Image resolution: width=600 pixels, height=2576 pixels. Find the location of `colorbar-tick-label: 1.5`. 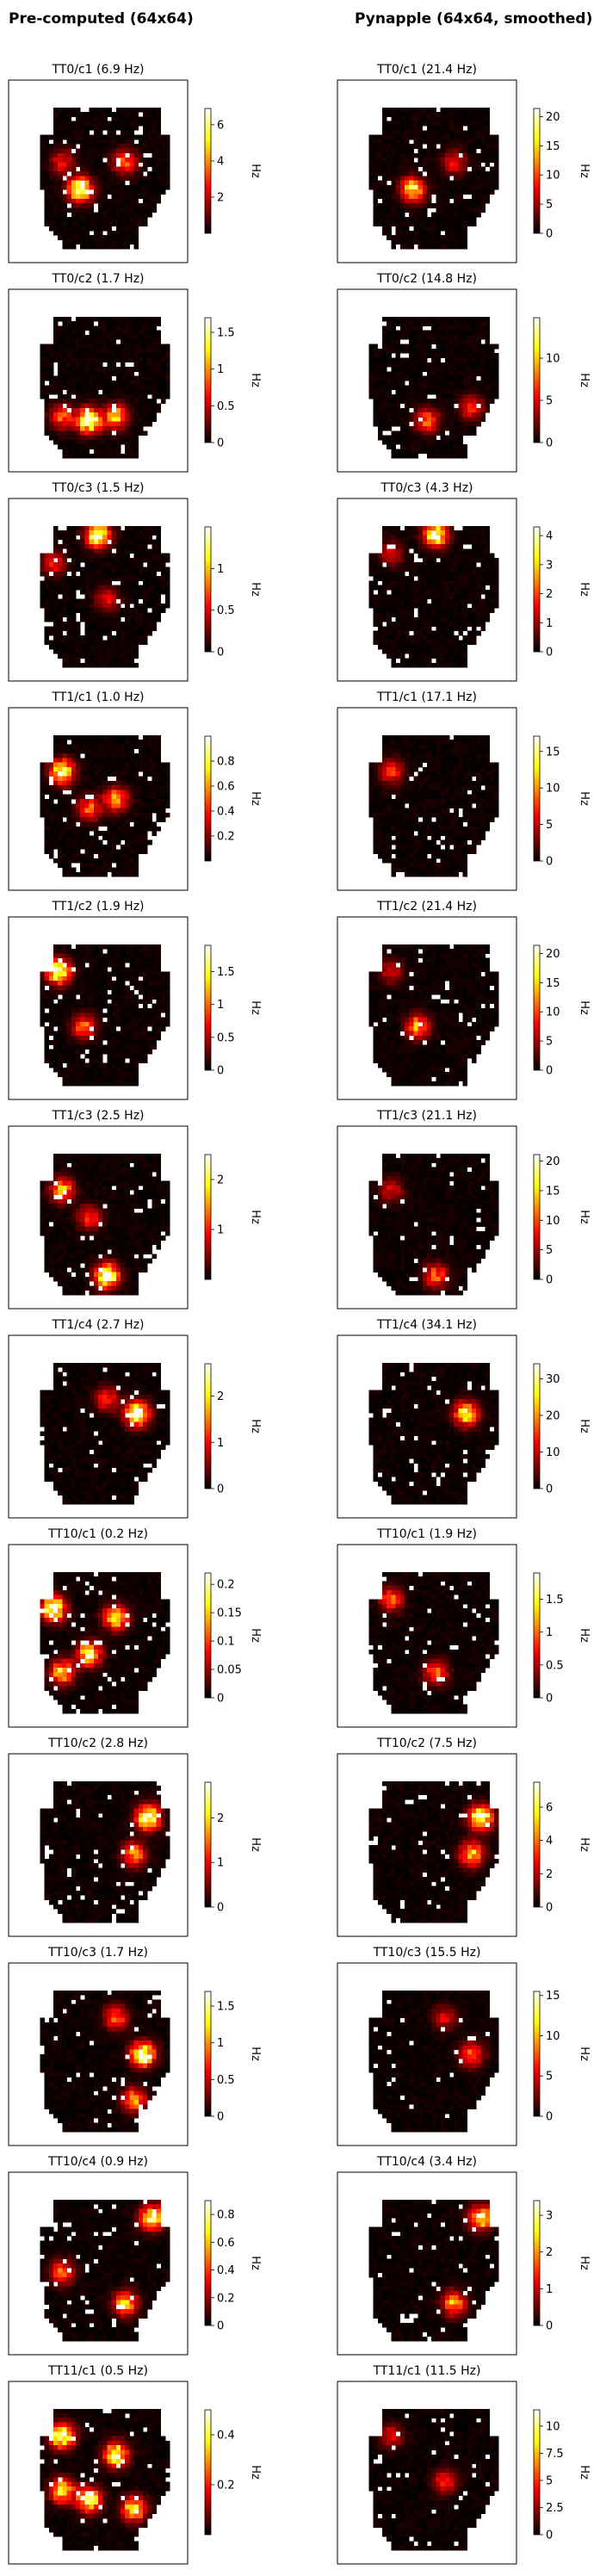

colorbar-tick-label: 1.5 is located at coordinates (226, 333).